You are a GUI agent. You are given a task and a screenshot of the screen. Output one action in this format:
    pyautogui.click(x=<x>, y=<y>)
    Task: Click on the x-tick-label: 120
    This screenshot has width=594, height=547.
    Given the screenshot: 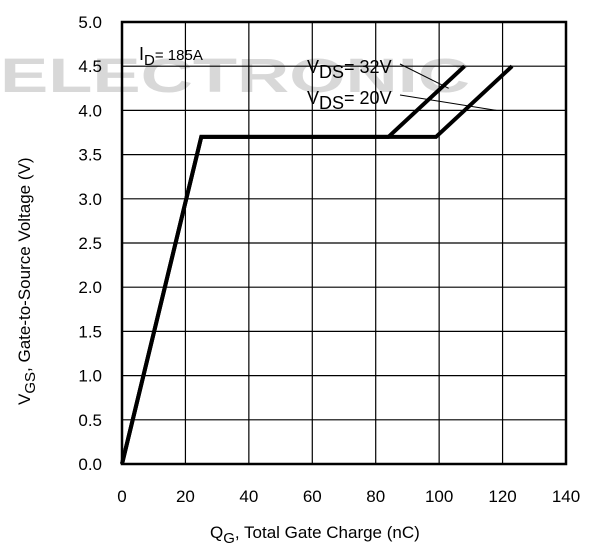 What is the action you would take?
    pyautogui.click(x=502, y=496)
    